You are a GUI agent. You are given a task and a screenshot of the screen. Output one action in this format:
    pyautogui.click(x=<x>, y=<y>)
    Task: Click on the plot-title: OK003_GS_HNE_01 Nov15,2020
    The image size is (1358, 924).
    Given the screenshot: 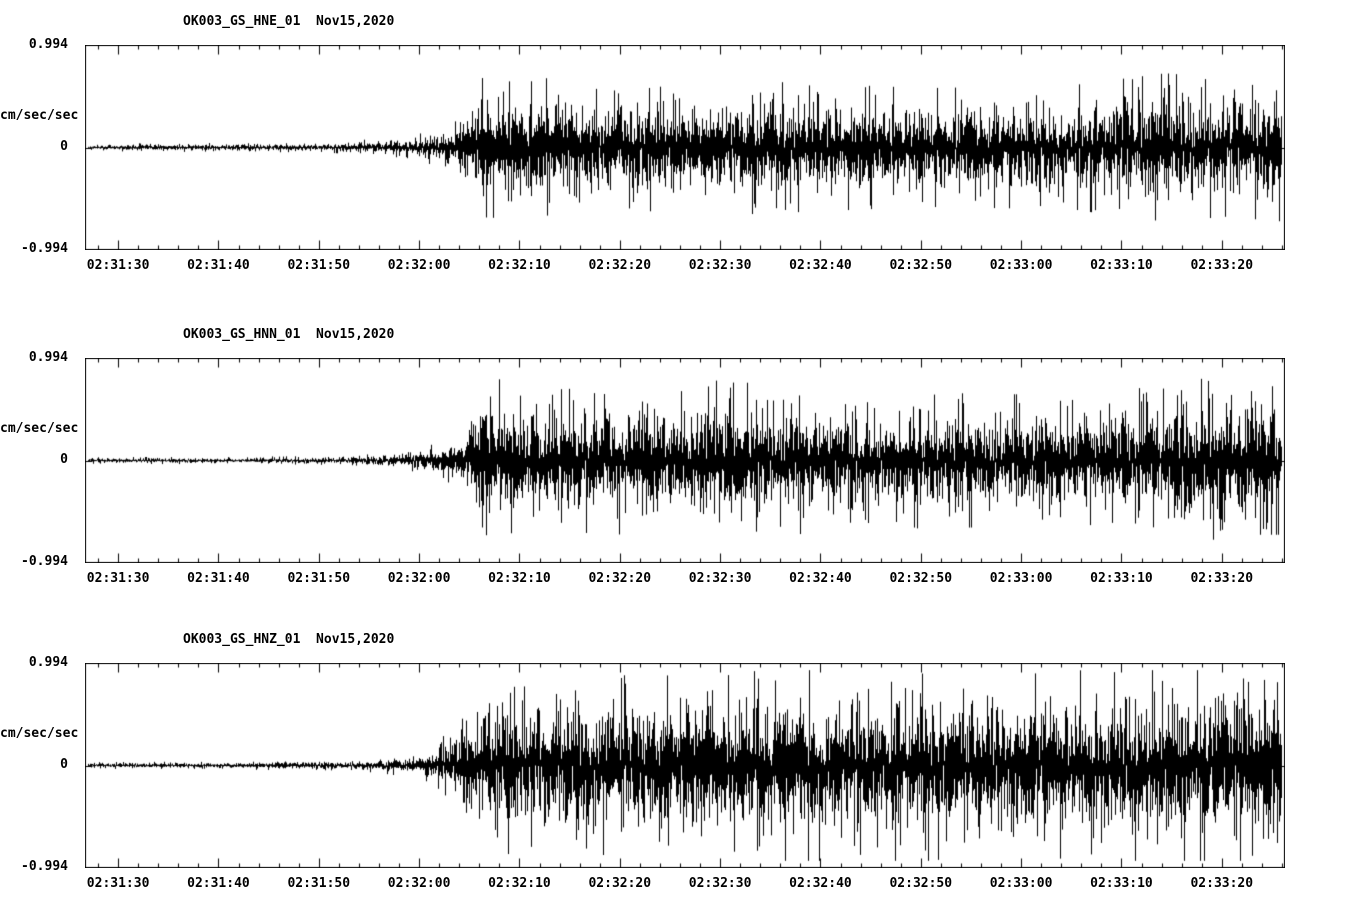 What is the action you would take?
    pyautogui.click(x=289, y=21)
    